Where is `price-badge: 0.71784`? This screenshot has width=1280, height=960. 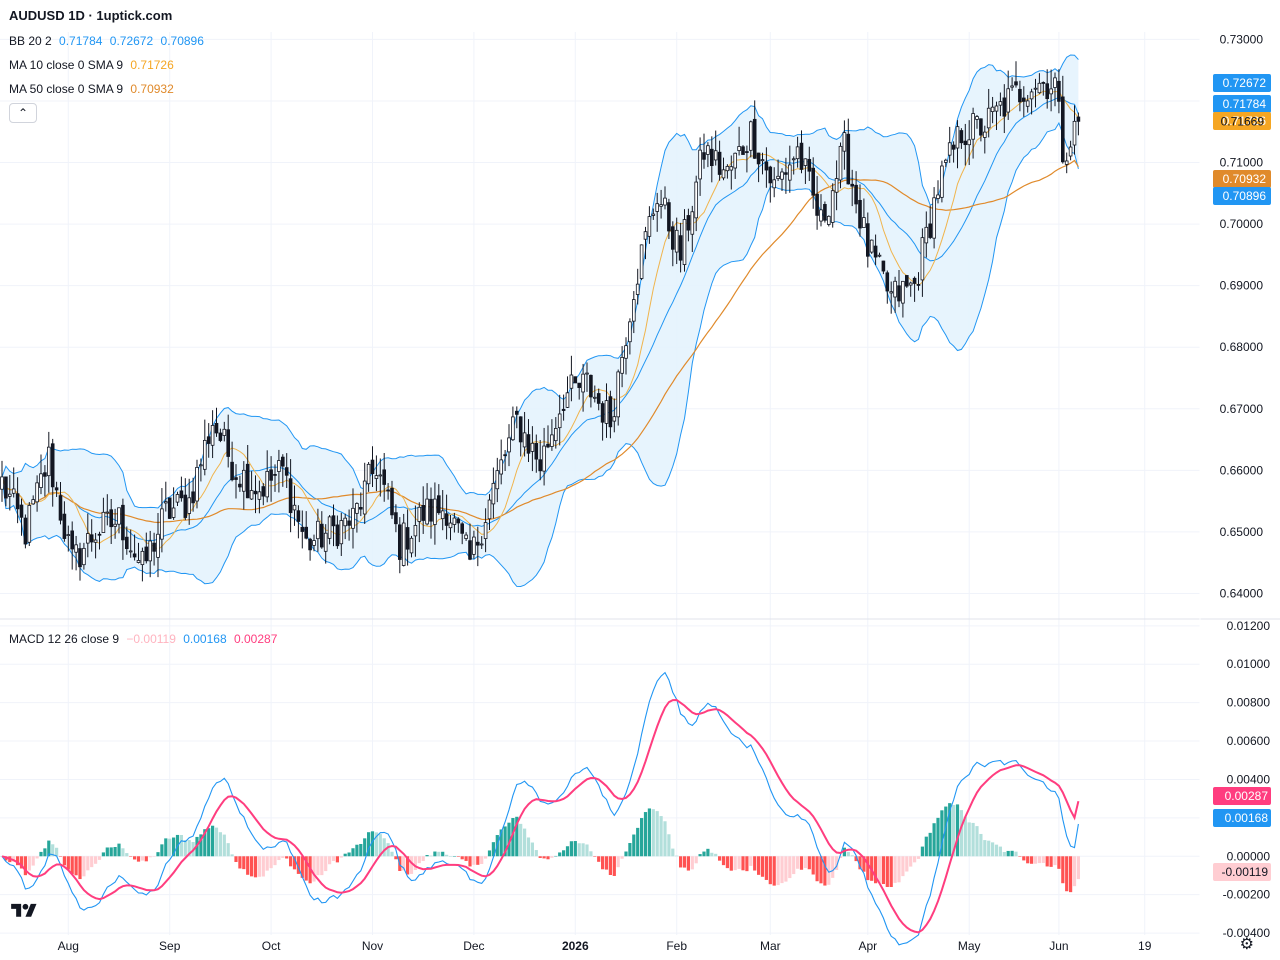 price-badge: 0.71784 is located at coordinates (1242, 104).